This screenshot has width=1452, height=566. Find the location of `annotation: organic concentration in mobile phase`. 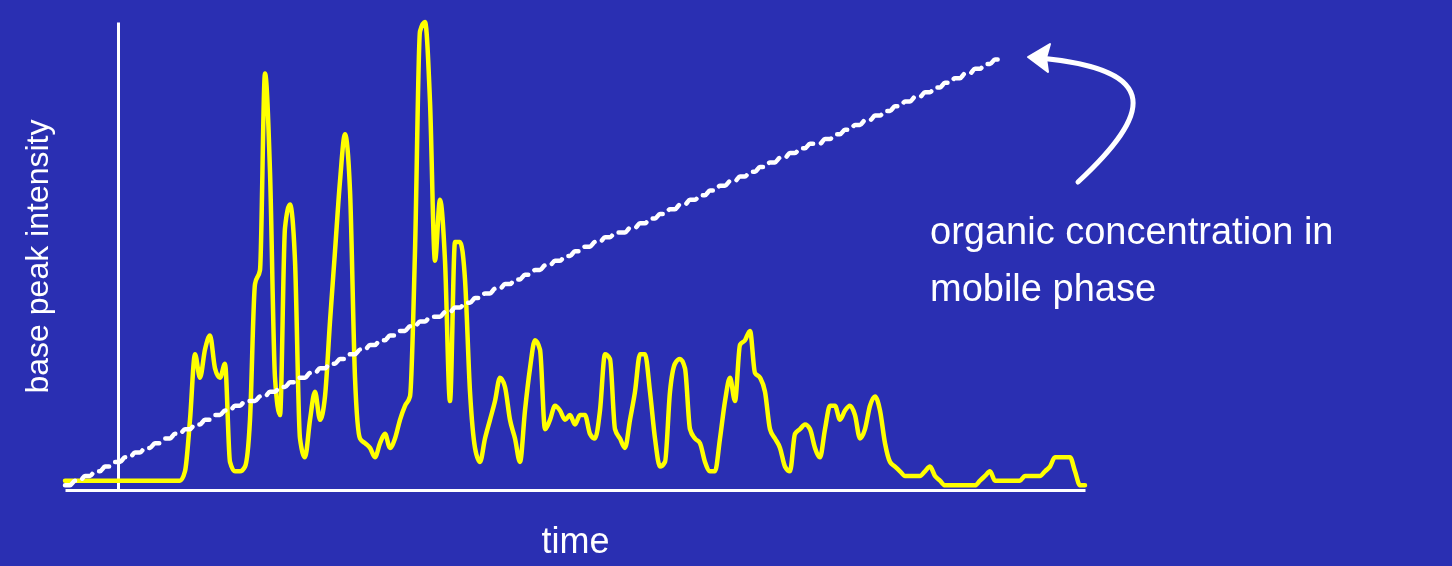

annotation: organic concentration in mobile phase is located at coordinates (1132, 259).